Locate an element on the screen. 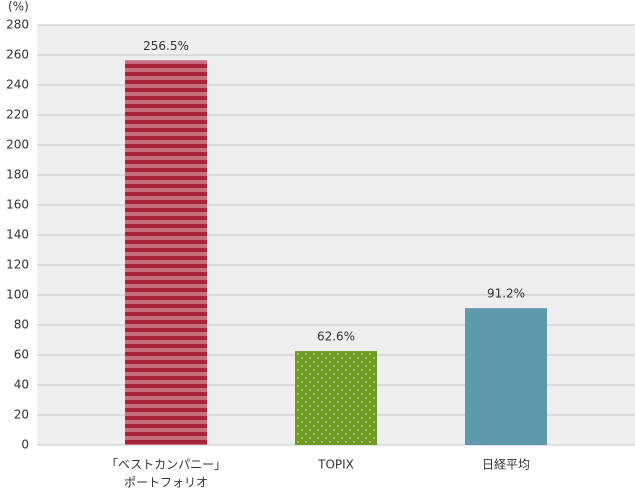  y-tick-label: 240 is located at coordinates (17, 85).